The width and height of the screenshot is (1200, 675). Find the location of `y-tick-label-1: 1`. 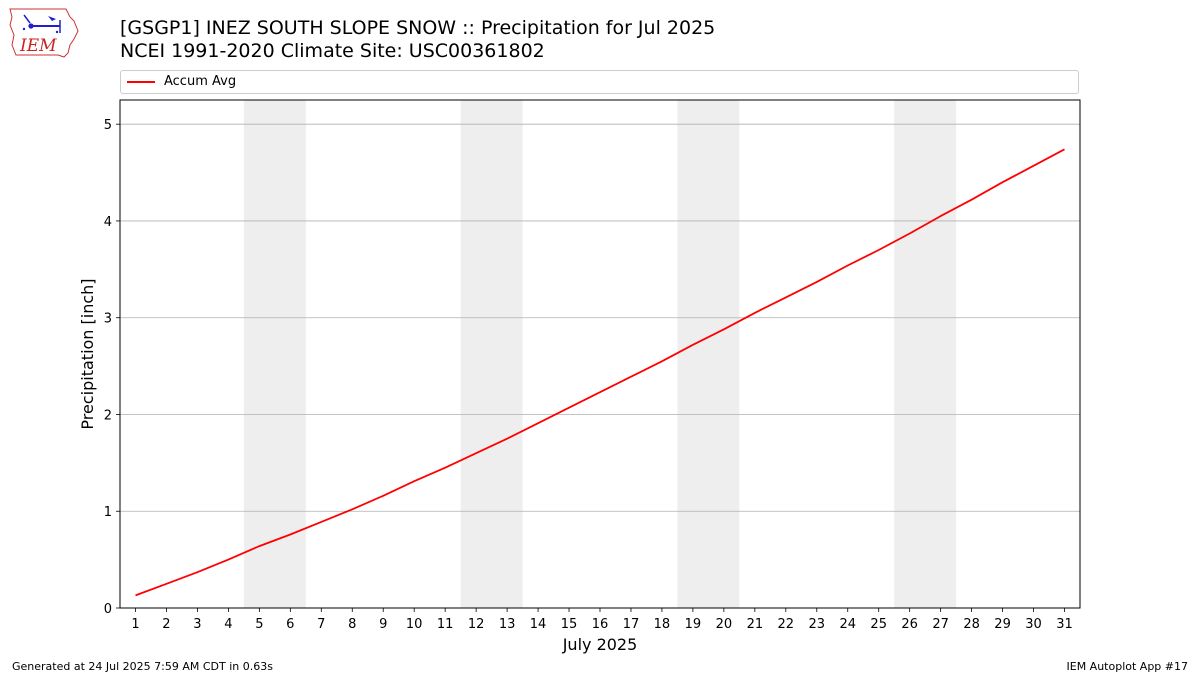

y-tick-label-1: 1 is located at coordinates (108, 512).